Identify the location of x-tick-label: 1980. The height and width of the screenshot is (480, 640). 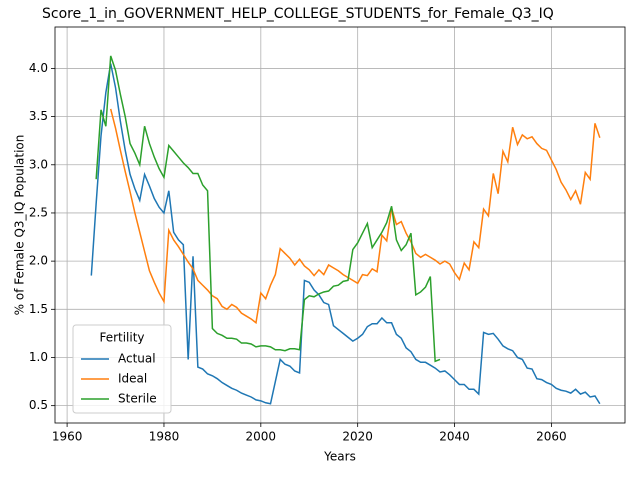
(164, 437).